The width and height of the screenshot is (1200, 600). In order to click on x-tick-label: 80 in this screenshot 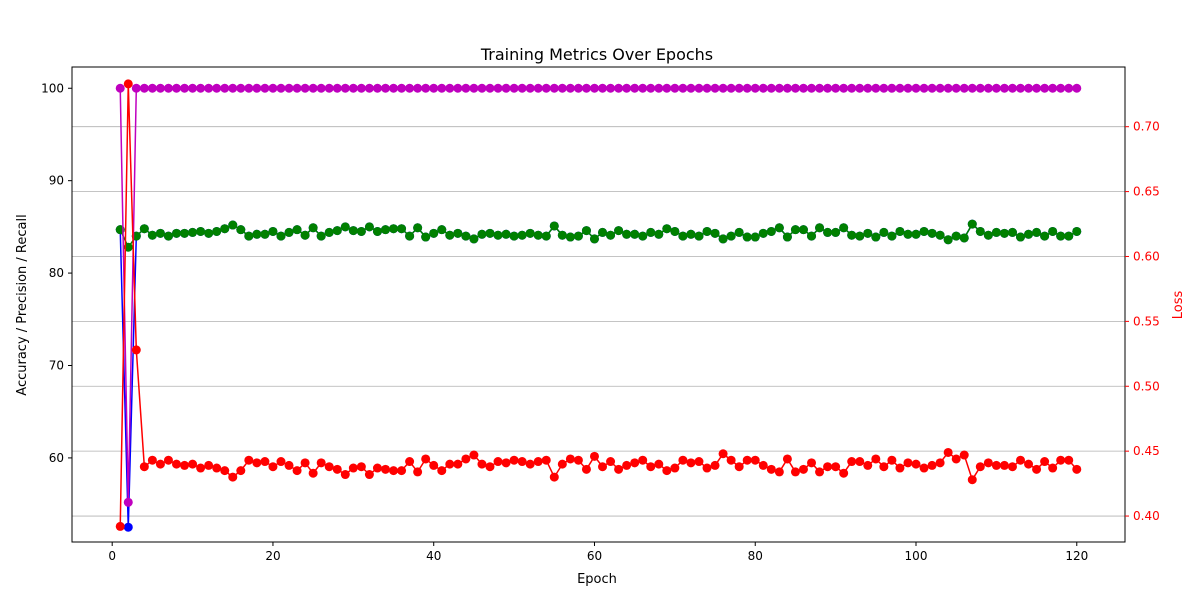, I will do `click(755, 556)`.